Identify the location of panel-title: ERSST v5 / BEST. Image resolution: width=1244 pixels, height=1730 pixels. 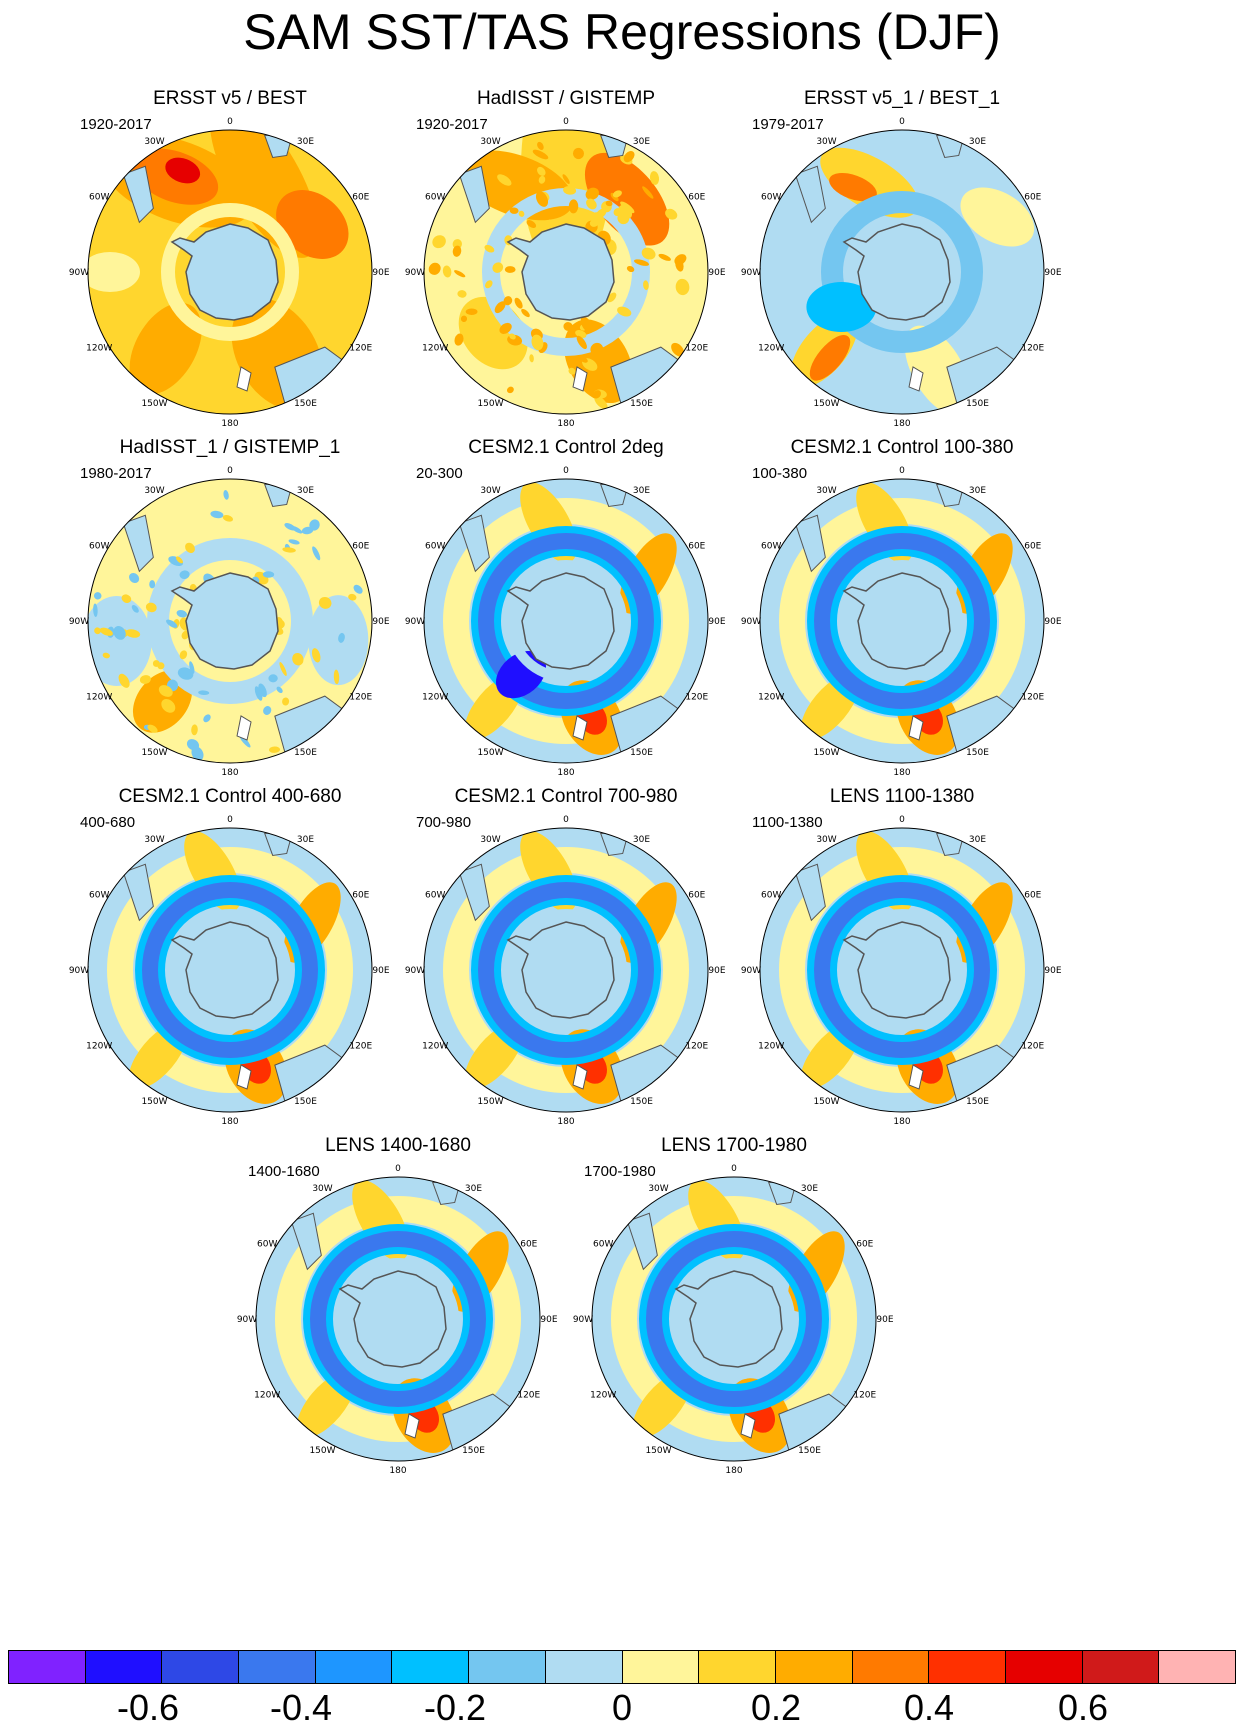
(230, 98).